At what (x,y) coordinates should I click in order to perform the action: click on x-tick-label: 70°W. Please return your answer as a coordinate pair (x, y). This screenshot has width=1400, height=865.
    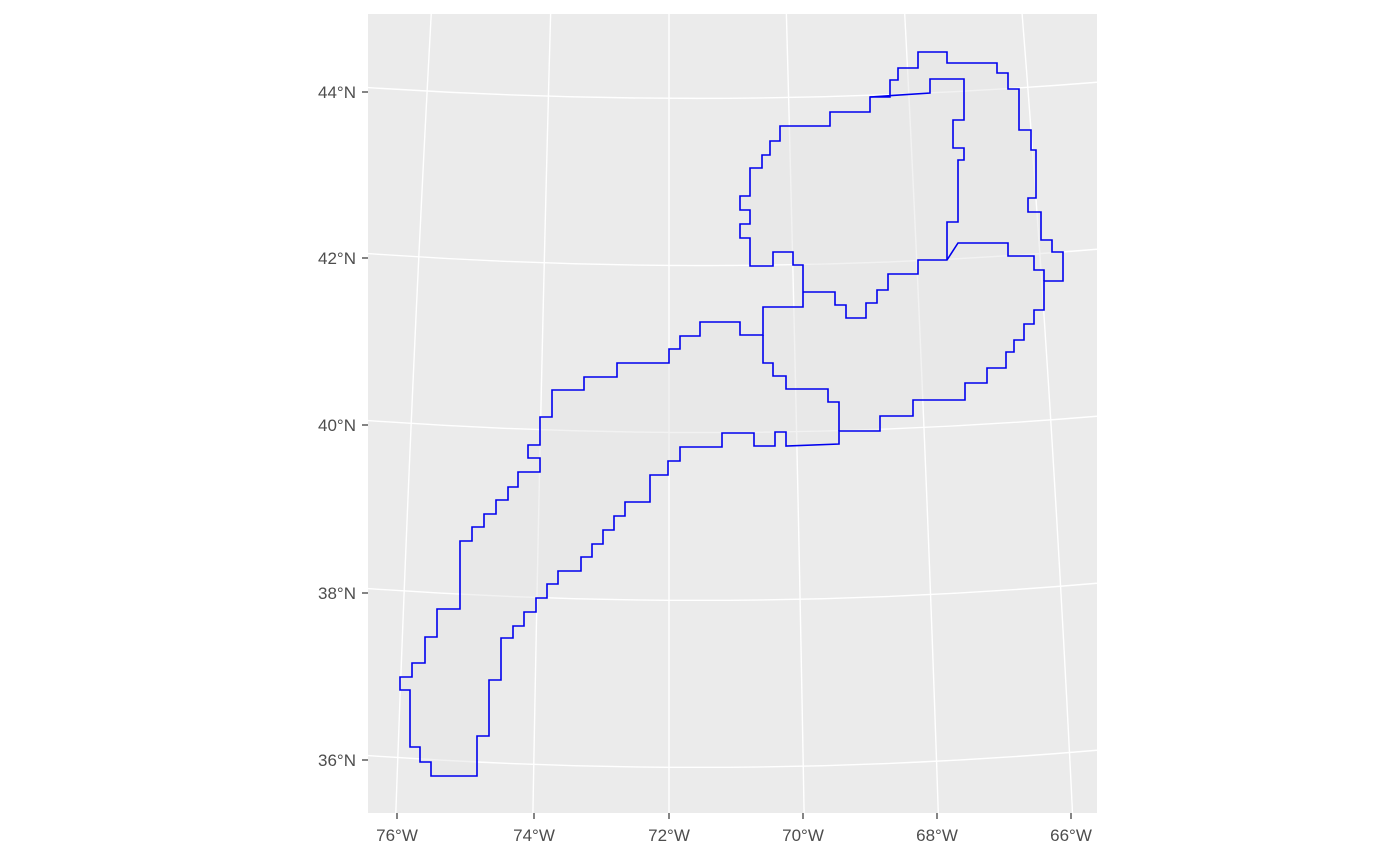
    Looking at the image, I should click on (803, 835).